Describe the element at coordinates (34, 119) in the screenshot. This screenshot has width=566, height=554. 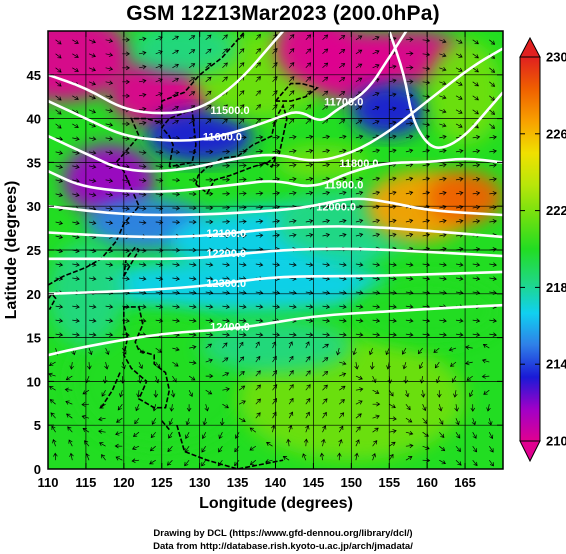
I see `y-tick-label: 40` at that location.